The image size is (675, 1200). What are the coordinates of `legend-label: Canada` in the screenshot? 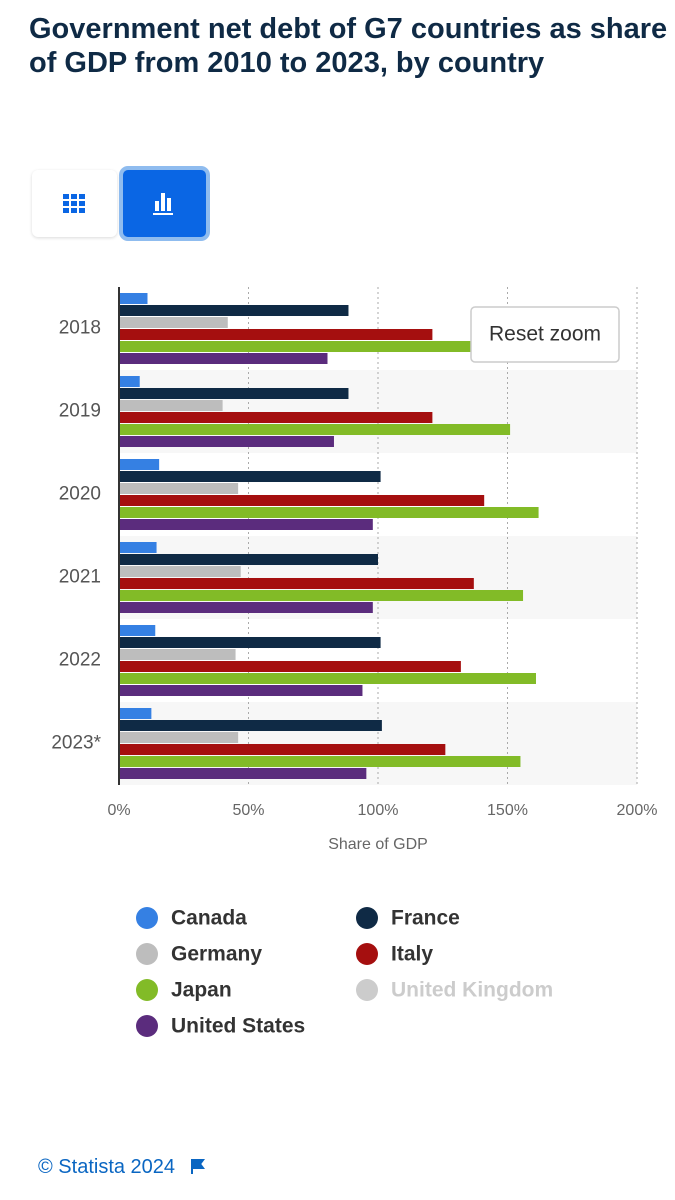 It's located at (209, 918).